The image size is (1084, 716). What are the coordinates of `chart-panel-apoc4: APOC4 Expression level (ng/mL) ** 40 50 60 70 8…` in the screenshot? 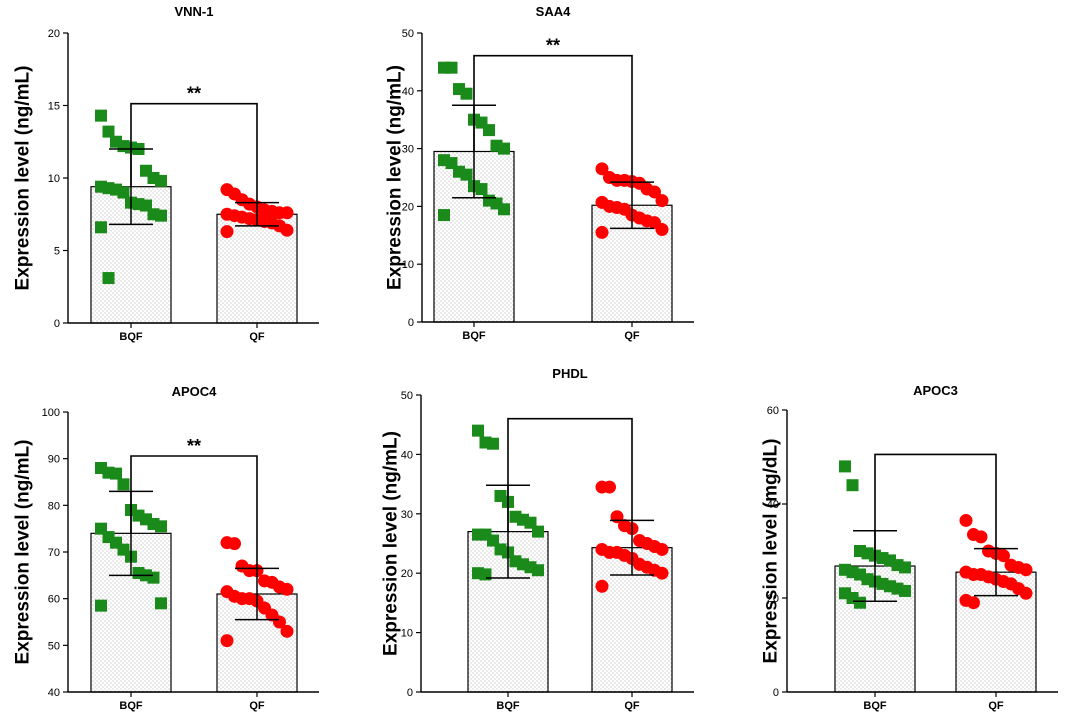 It's located at (166, 548).